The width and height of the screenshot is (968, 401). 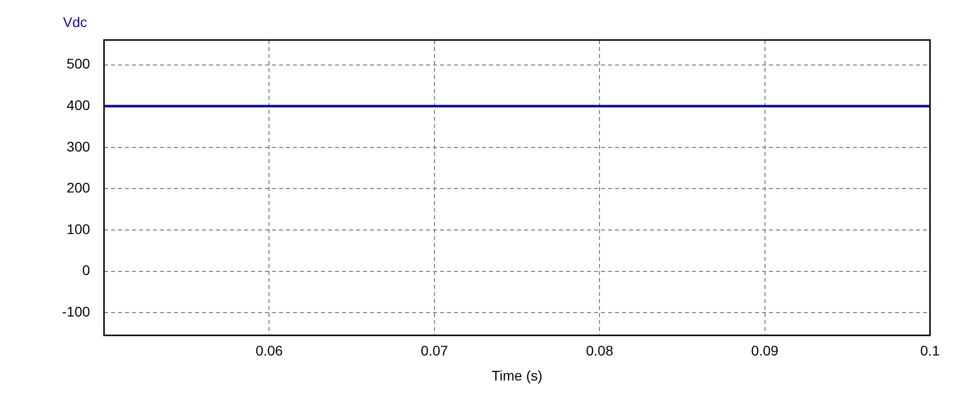 I want to click on x-tick-label: 0.09, so click(x=765, y=350).